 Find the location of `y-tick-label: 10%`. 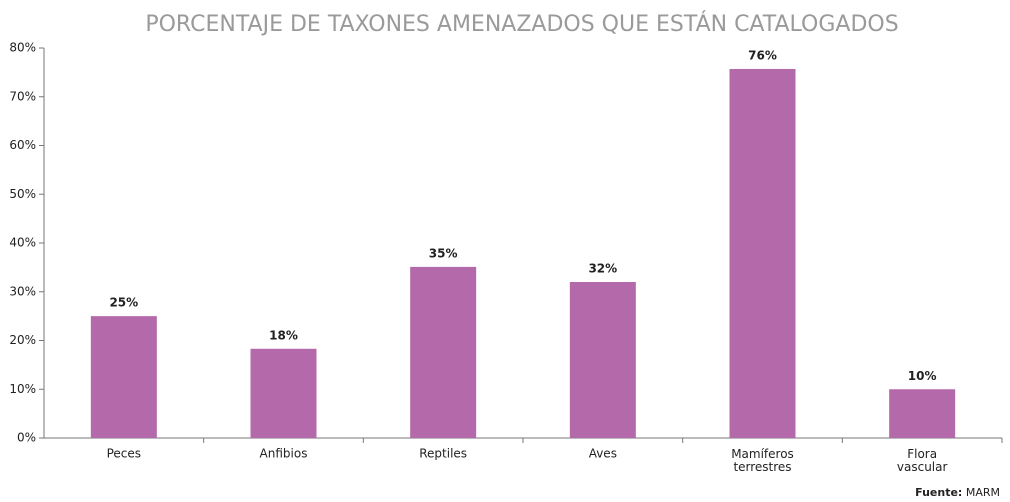

y-tick-label: 10% is located at coordinates (22, 389).